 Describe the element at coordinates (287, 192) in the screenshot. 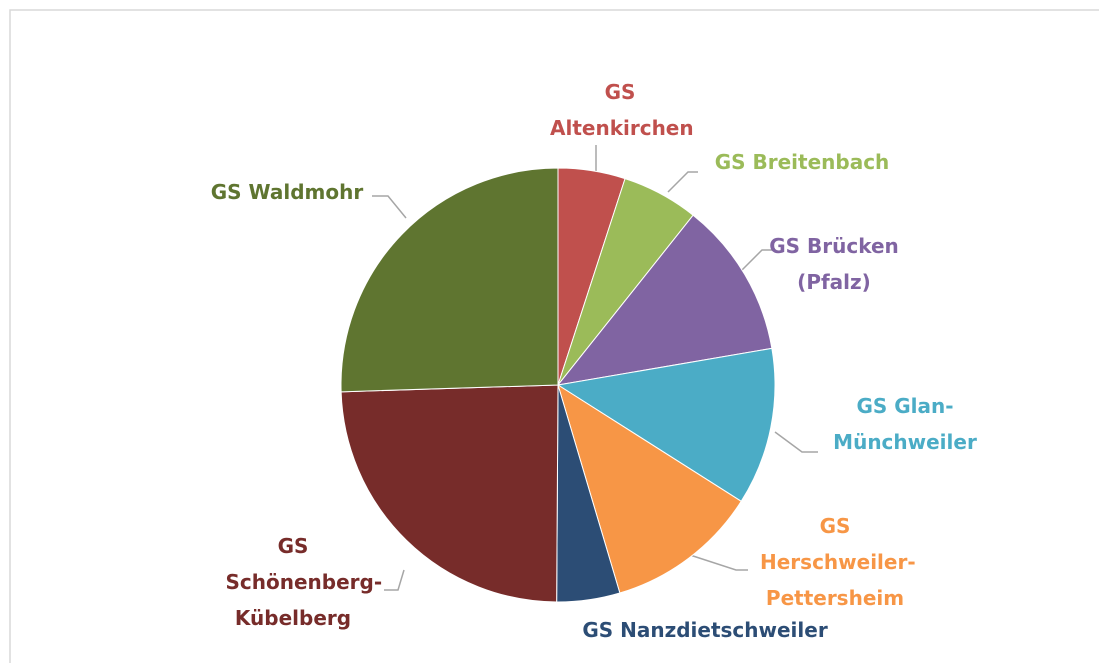

I see `slice-label: GS Waldmohr` at that location.